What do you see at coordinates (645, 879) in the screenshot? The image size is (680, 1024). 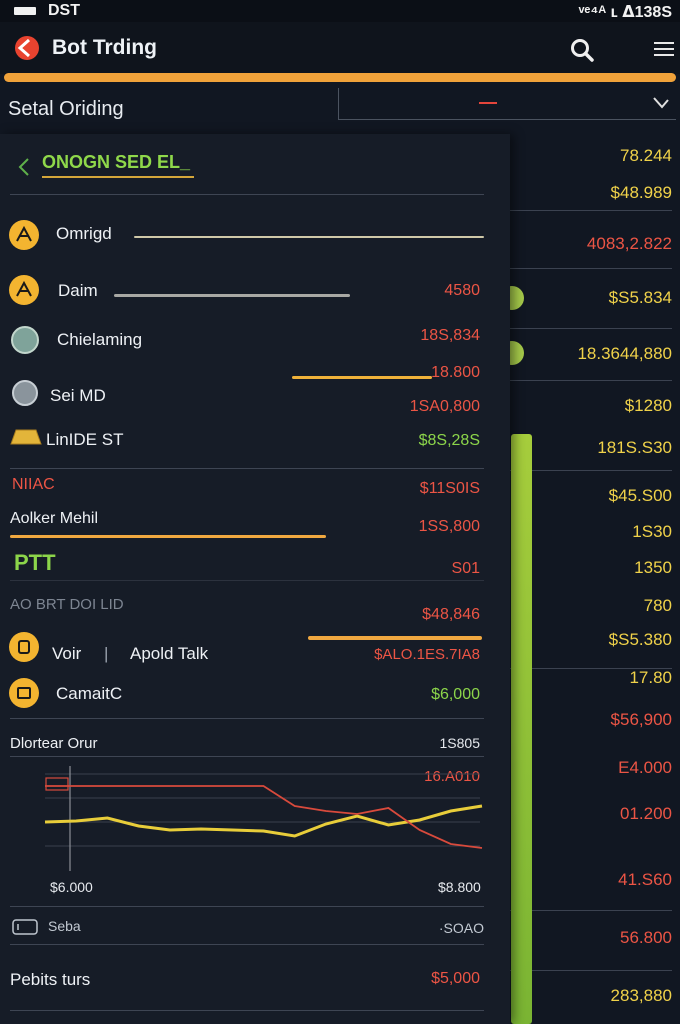 I see `right-price-value: 41.S60` at bounding box center [645, 879].